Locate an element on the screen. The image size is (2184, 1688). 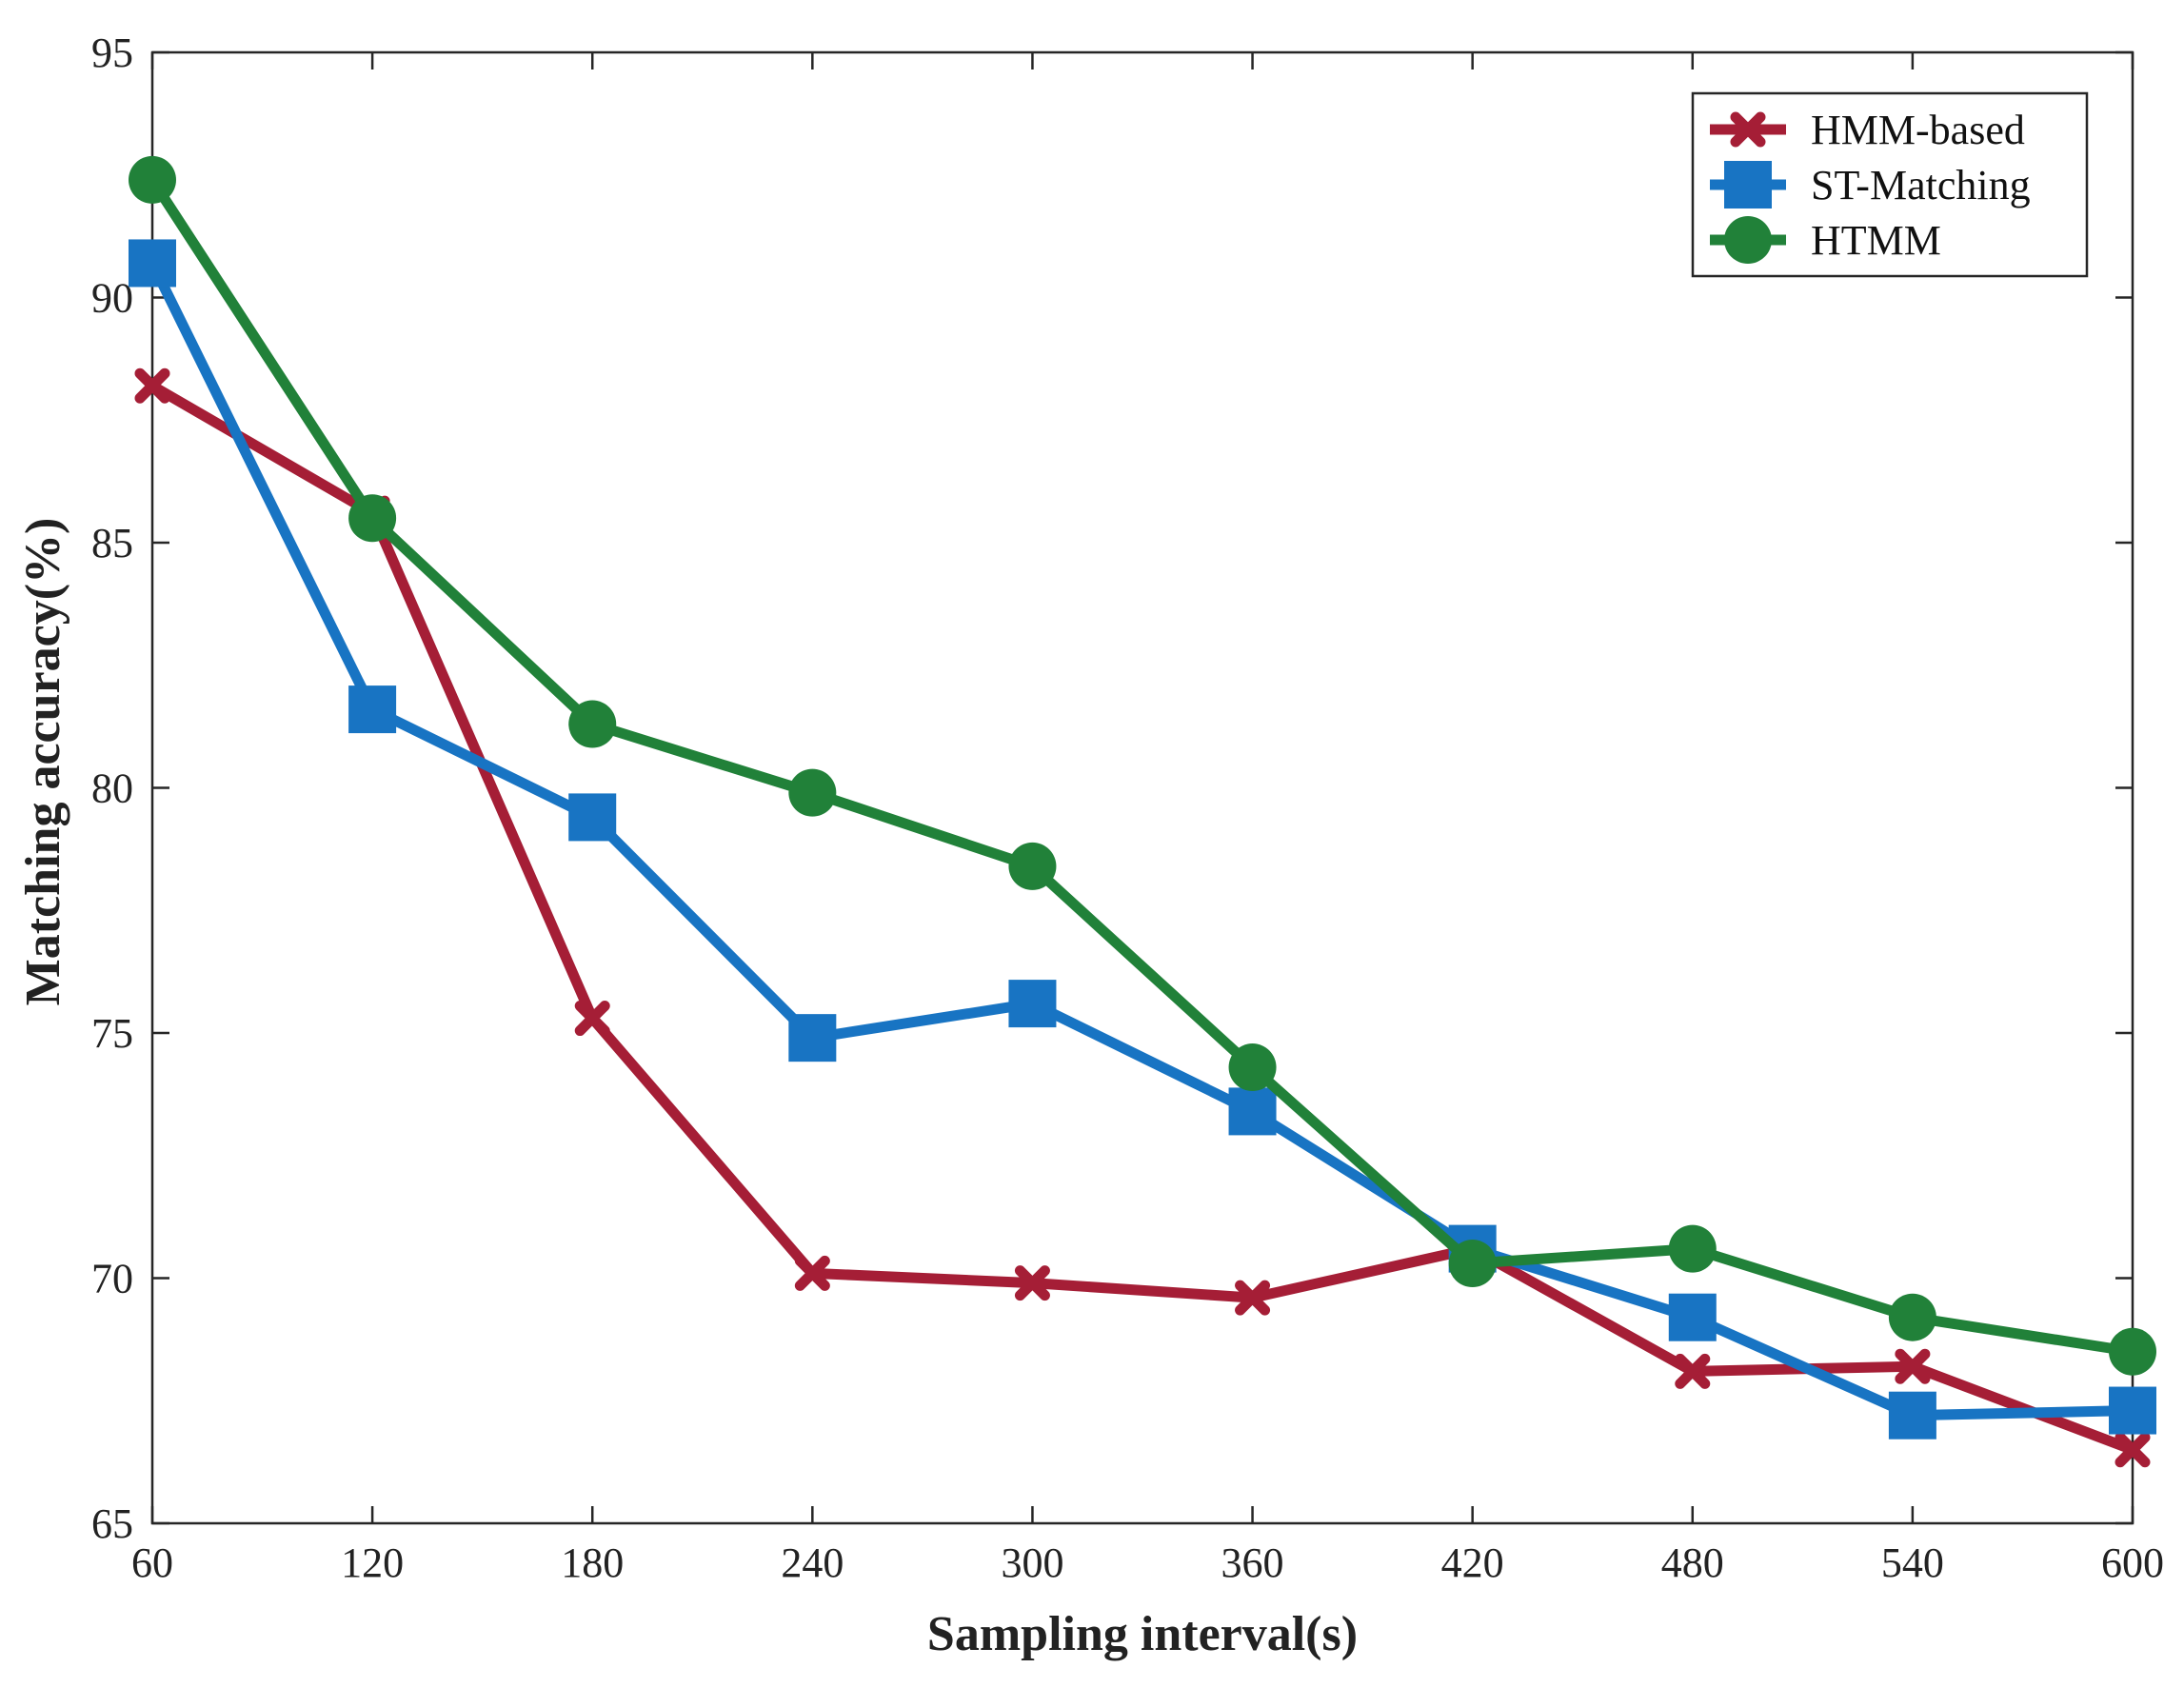
y-tick-label: 80 is located at coordinates (112, 788).